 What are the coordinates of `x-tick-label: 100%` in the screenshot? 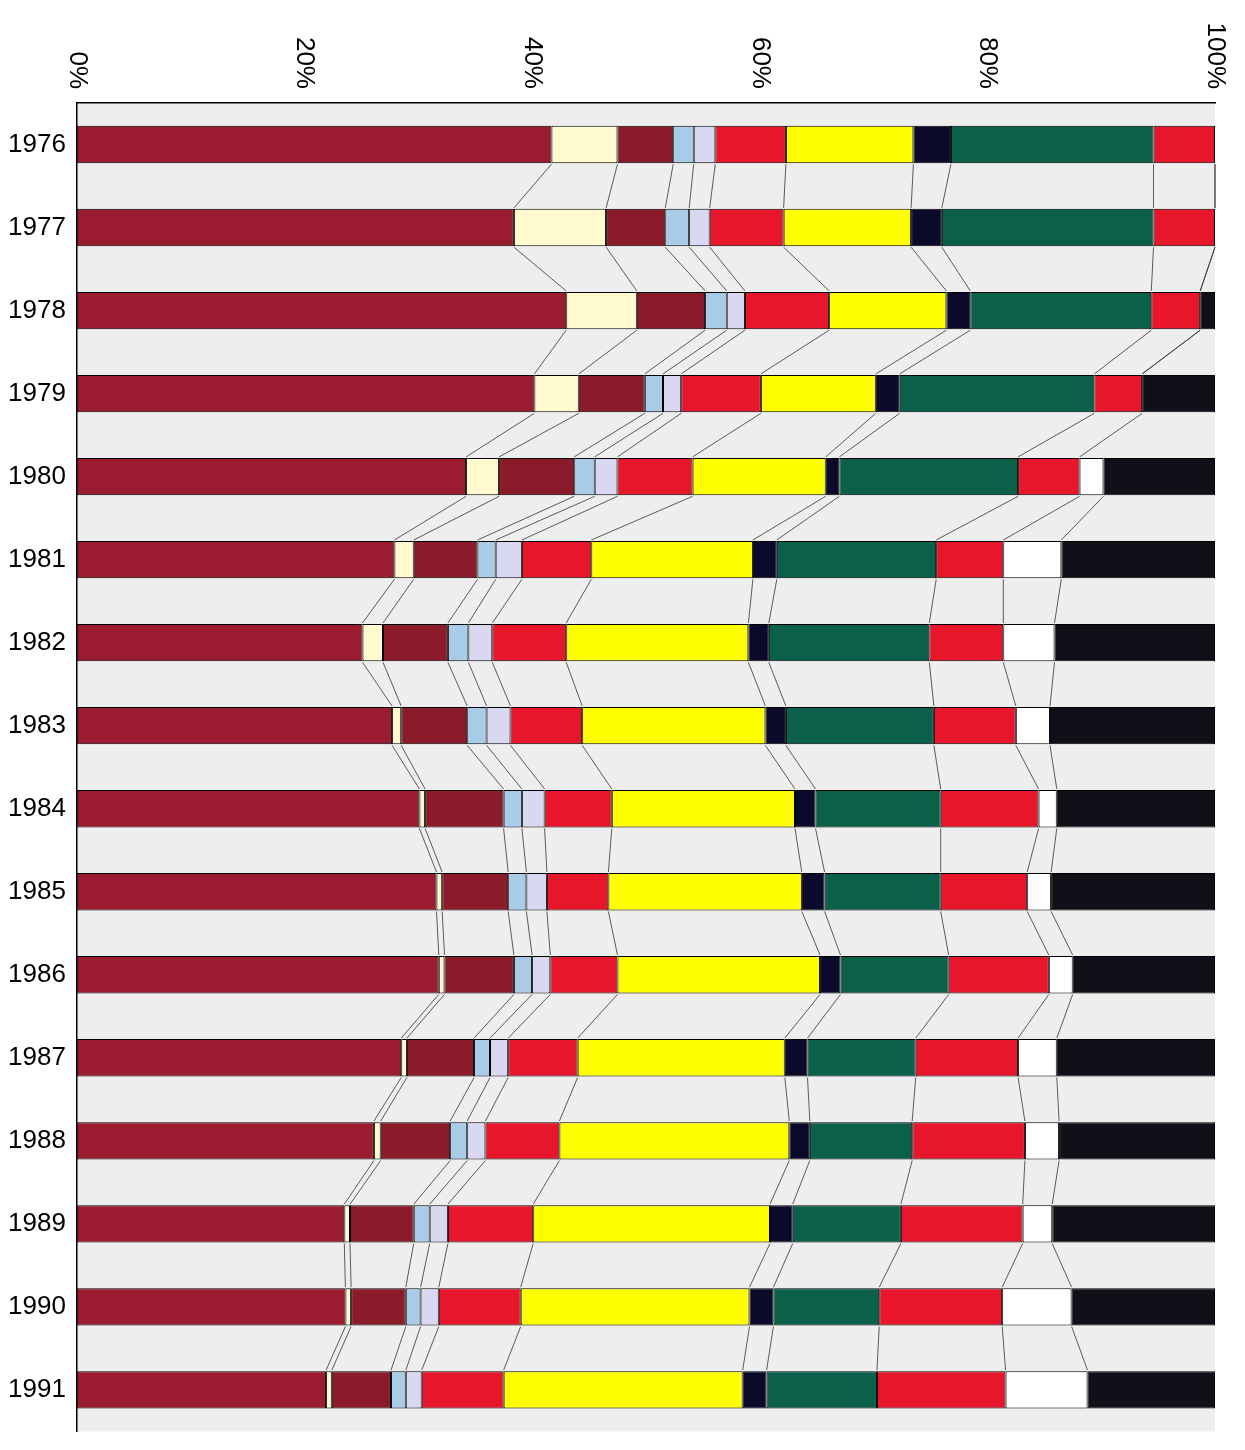 It's located at (1216, 55).